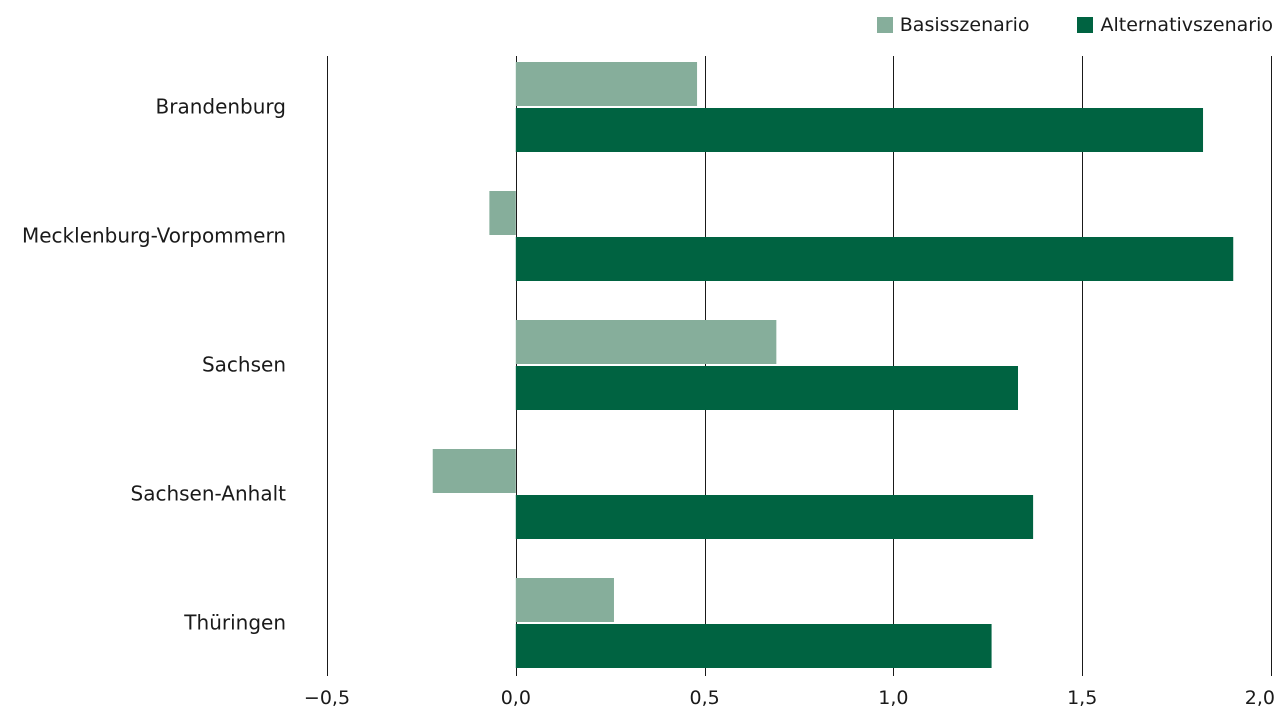 The image size is (1277, 715). What do you see at coordinates (154, 236) in the screenshot?
I see `category-label-1: Mecklenburg-Vorpommern` at bounding box center [154, 236].